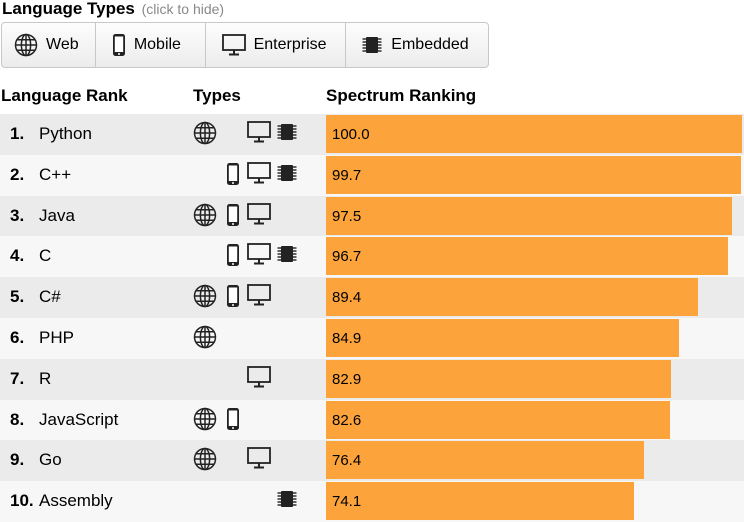  I want to click on table-row: 3. Java 97.5, so click(372, 216).